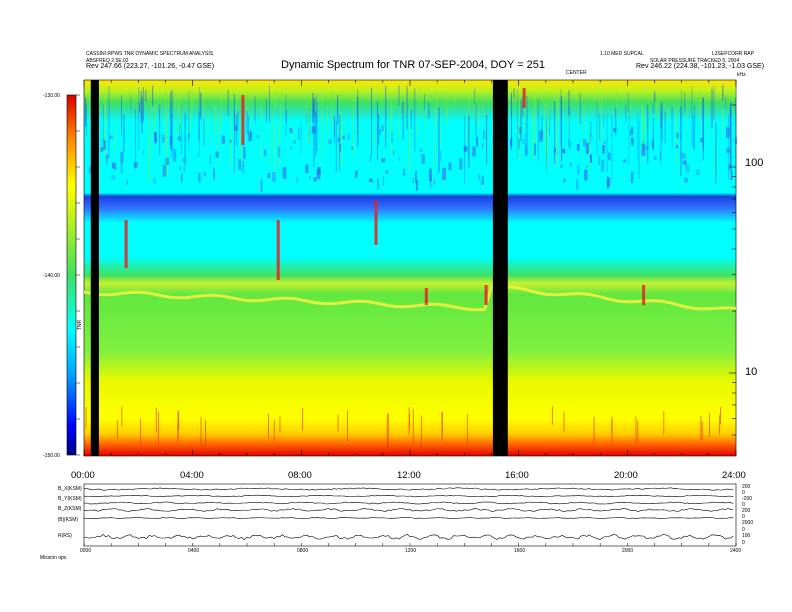 Image resolution: width=792 pixels, height=612 pixels. What do you see at coordinates (500, 268) in the screenshot?
I see `data-gap` at bounding box center [500, 268].